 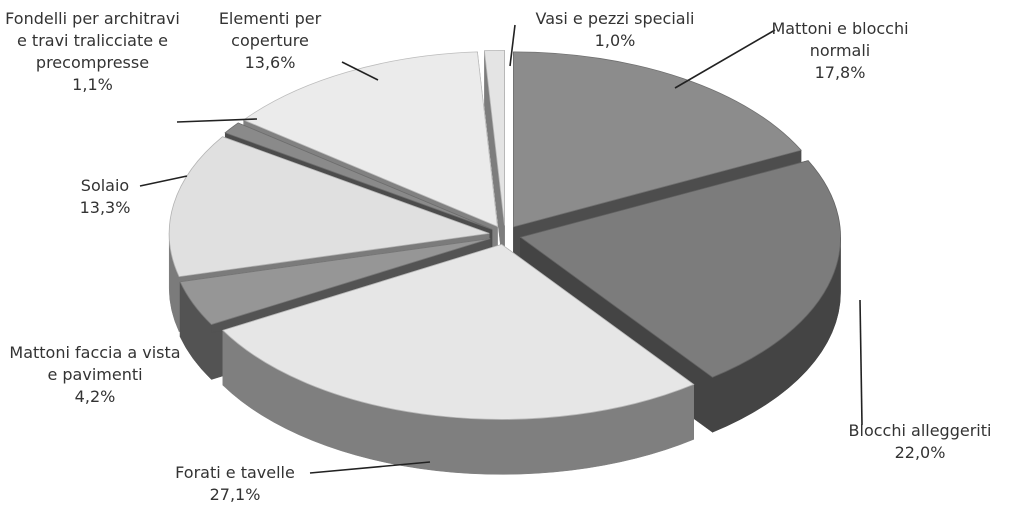 I want to click on slice-label: Forati e tavelle 27,1%, so click(x=235, y=484).